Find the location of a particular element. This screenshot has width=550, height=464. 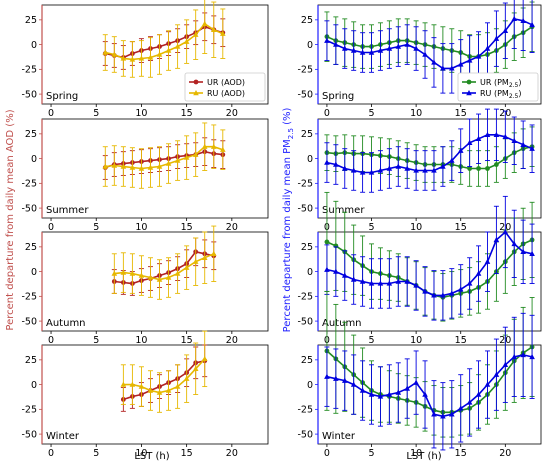

legend-label: RU (AOD) is located at coordinates (226, 93).